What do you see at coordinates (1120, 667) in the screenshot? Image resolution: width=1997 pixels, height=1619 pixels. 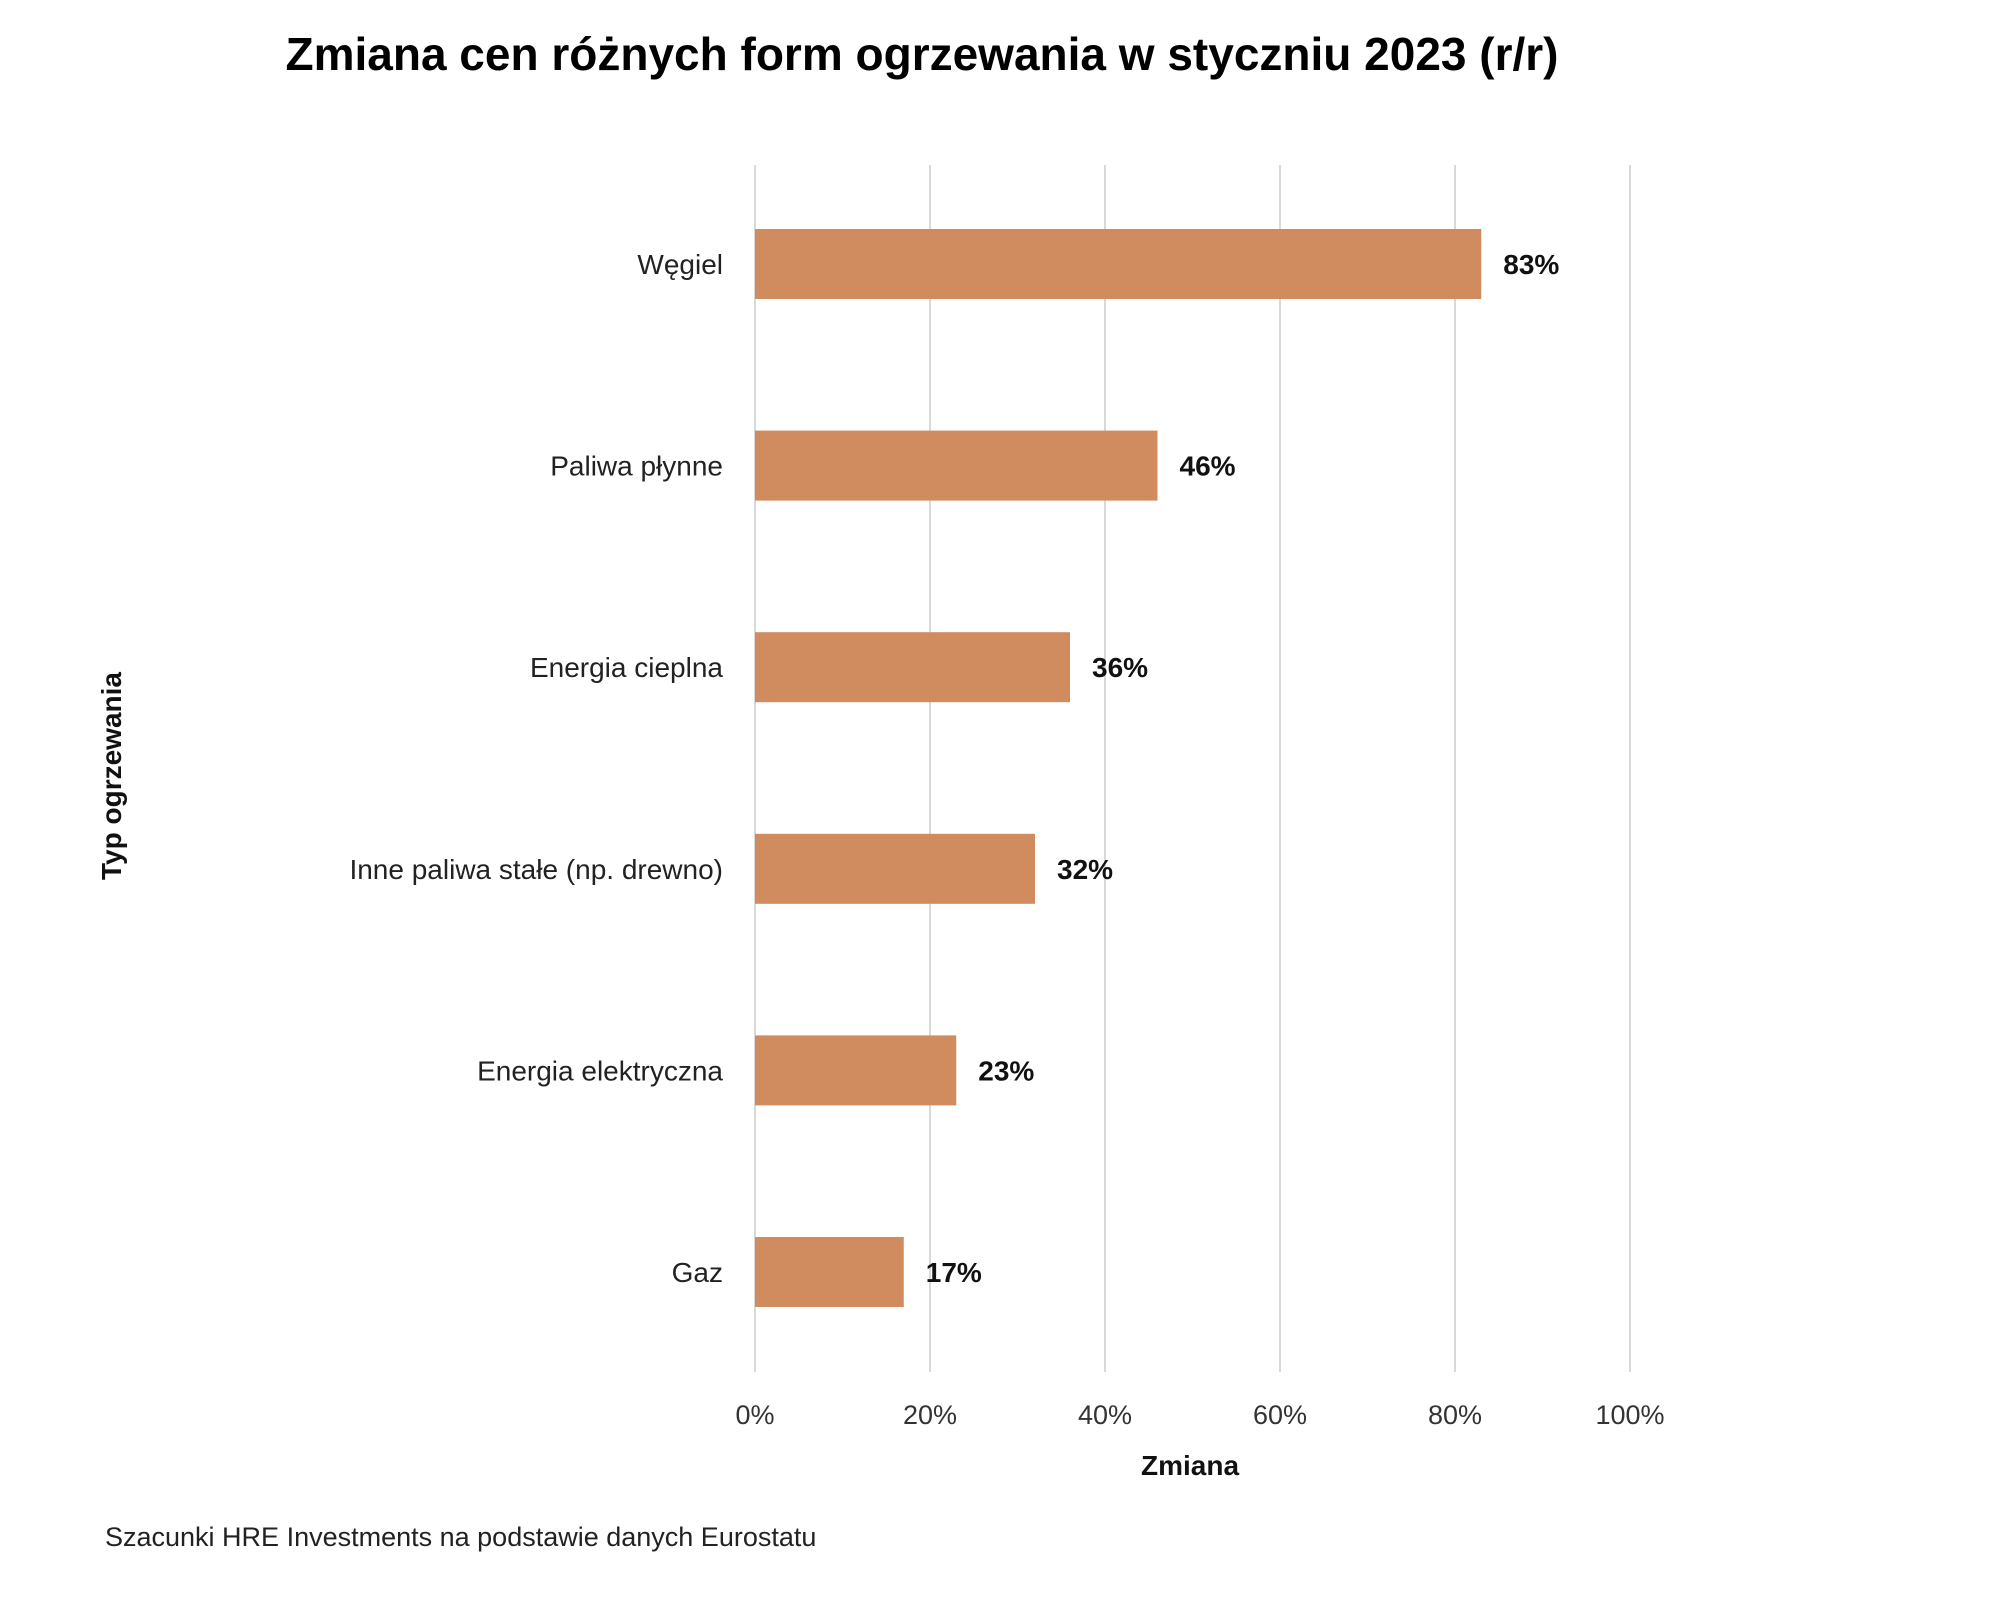 I see `data-label: 36%` at bounding box center [1120, 667].